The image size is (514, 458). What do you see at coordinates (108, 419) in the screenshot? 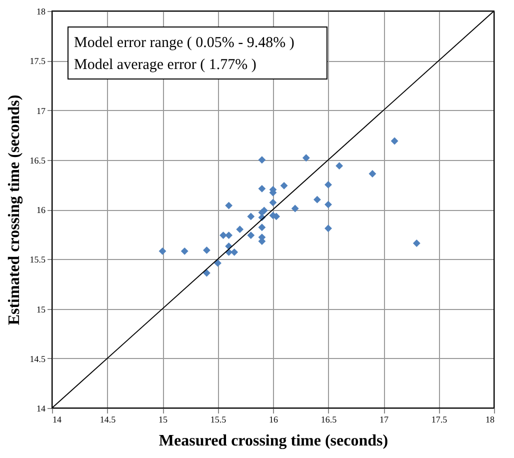
I see `x-tick-label: 14.5` at bounding box center [108, 419].